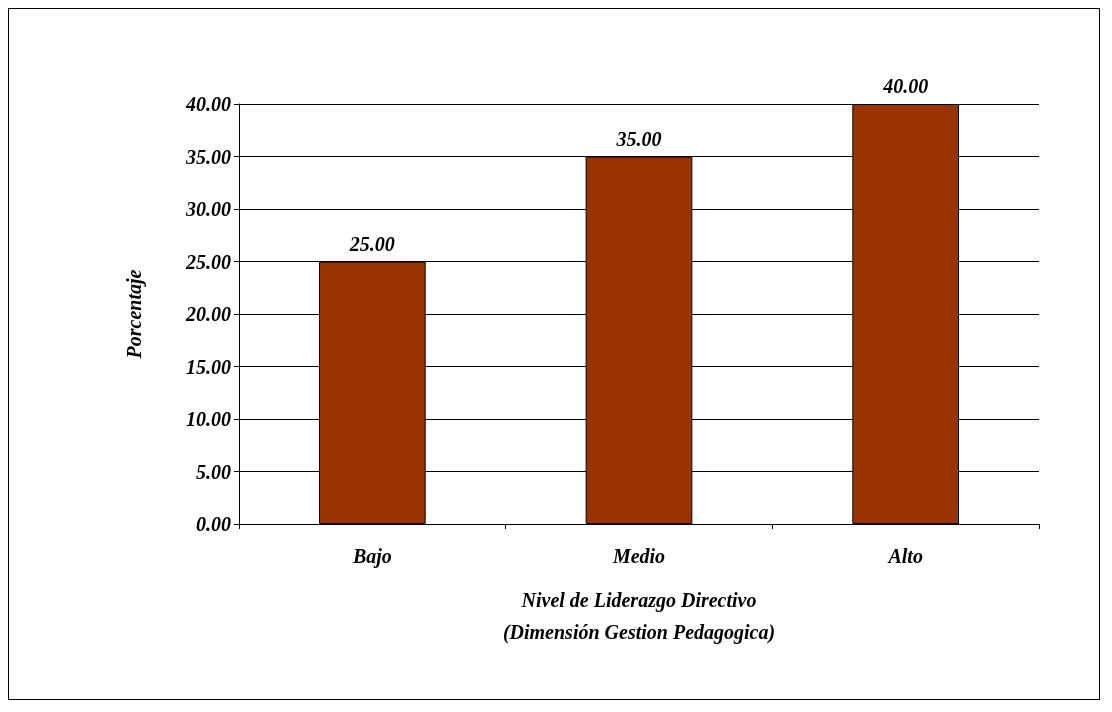 This screenshot has height=712, width=1112. I want to click on x-tick-label: Medio, so click(638, 556).